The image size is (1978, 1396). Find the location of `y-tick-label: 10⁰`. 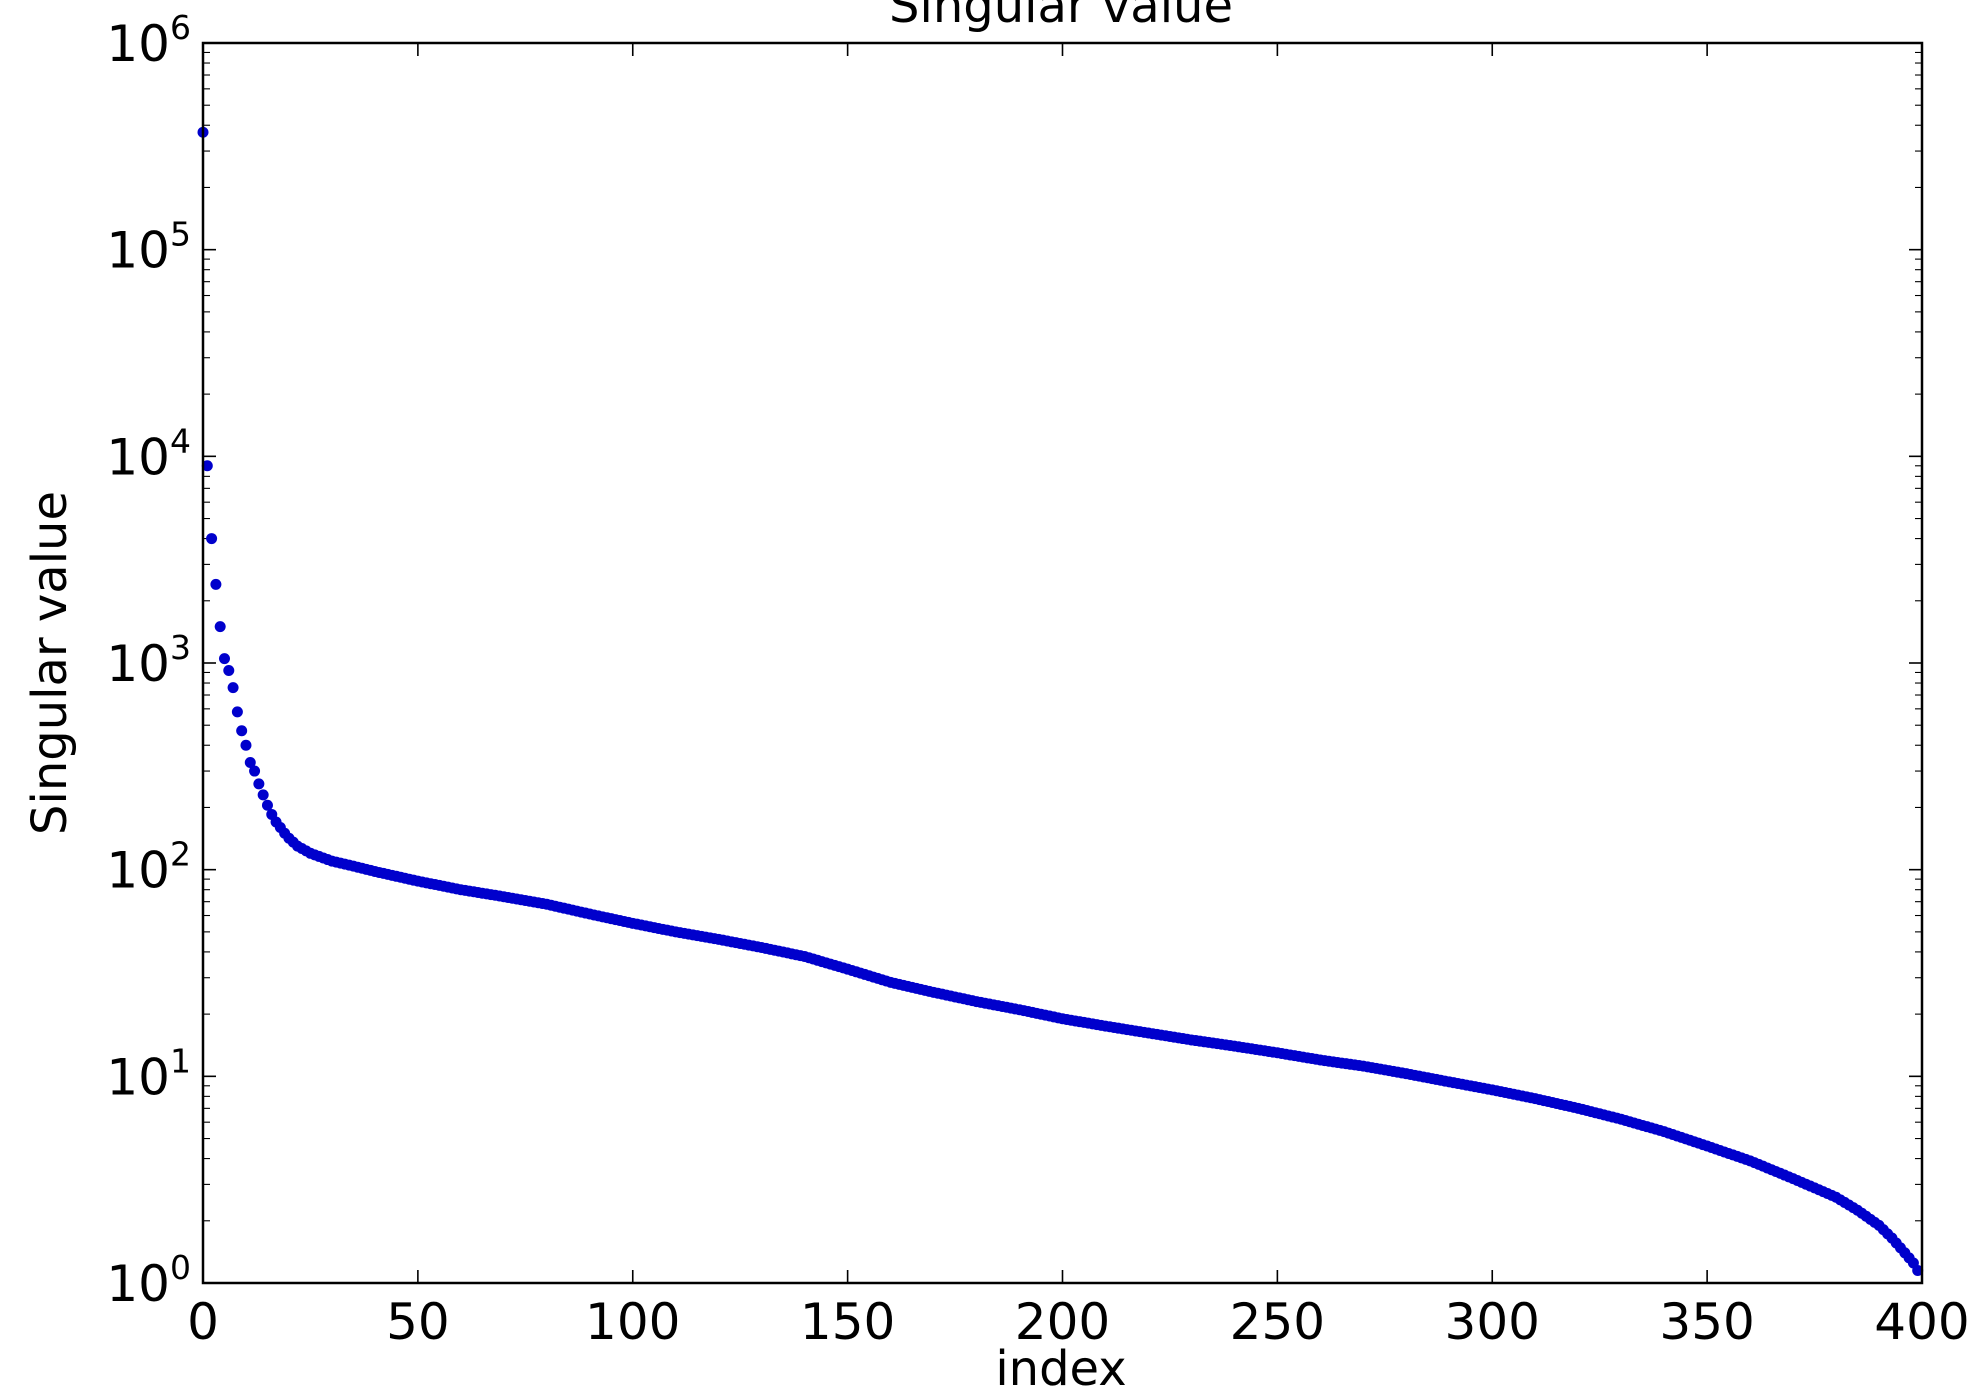

y-tick-label: 10⁰ is located at coordinates (148, 1280).